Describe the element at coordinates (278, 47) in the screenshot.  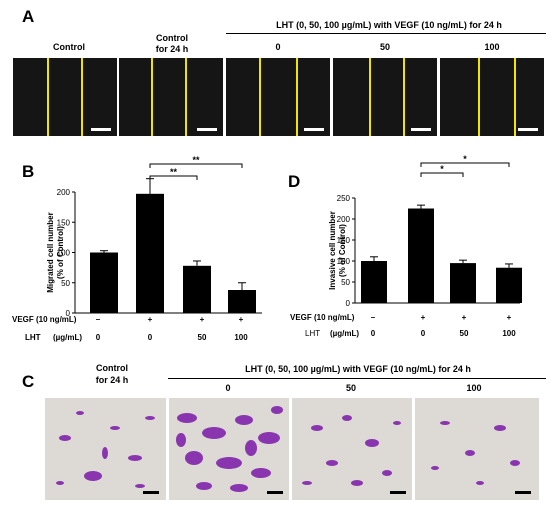
I see `panel-a-label-0: 0` at that location.